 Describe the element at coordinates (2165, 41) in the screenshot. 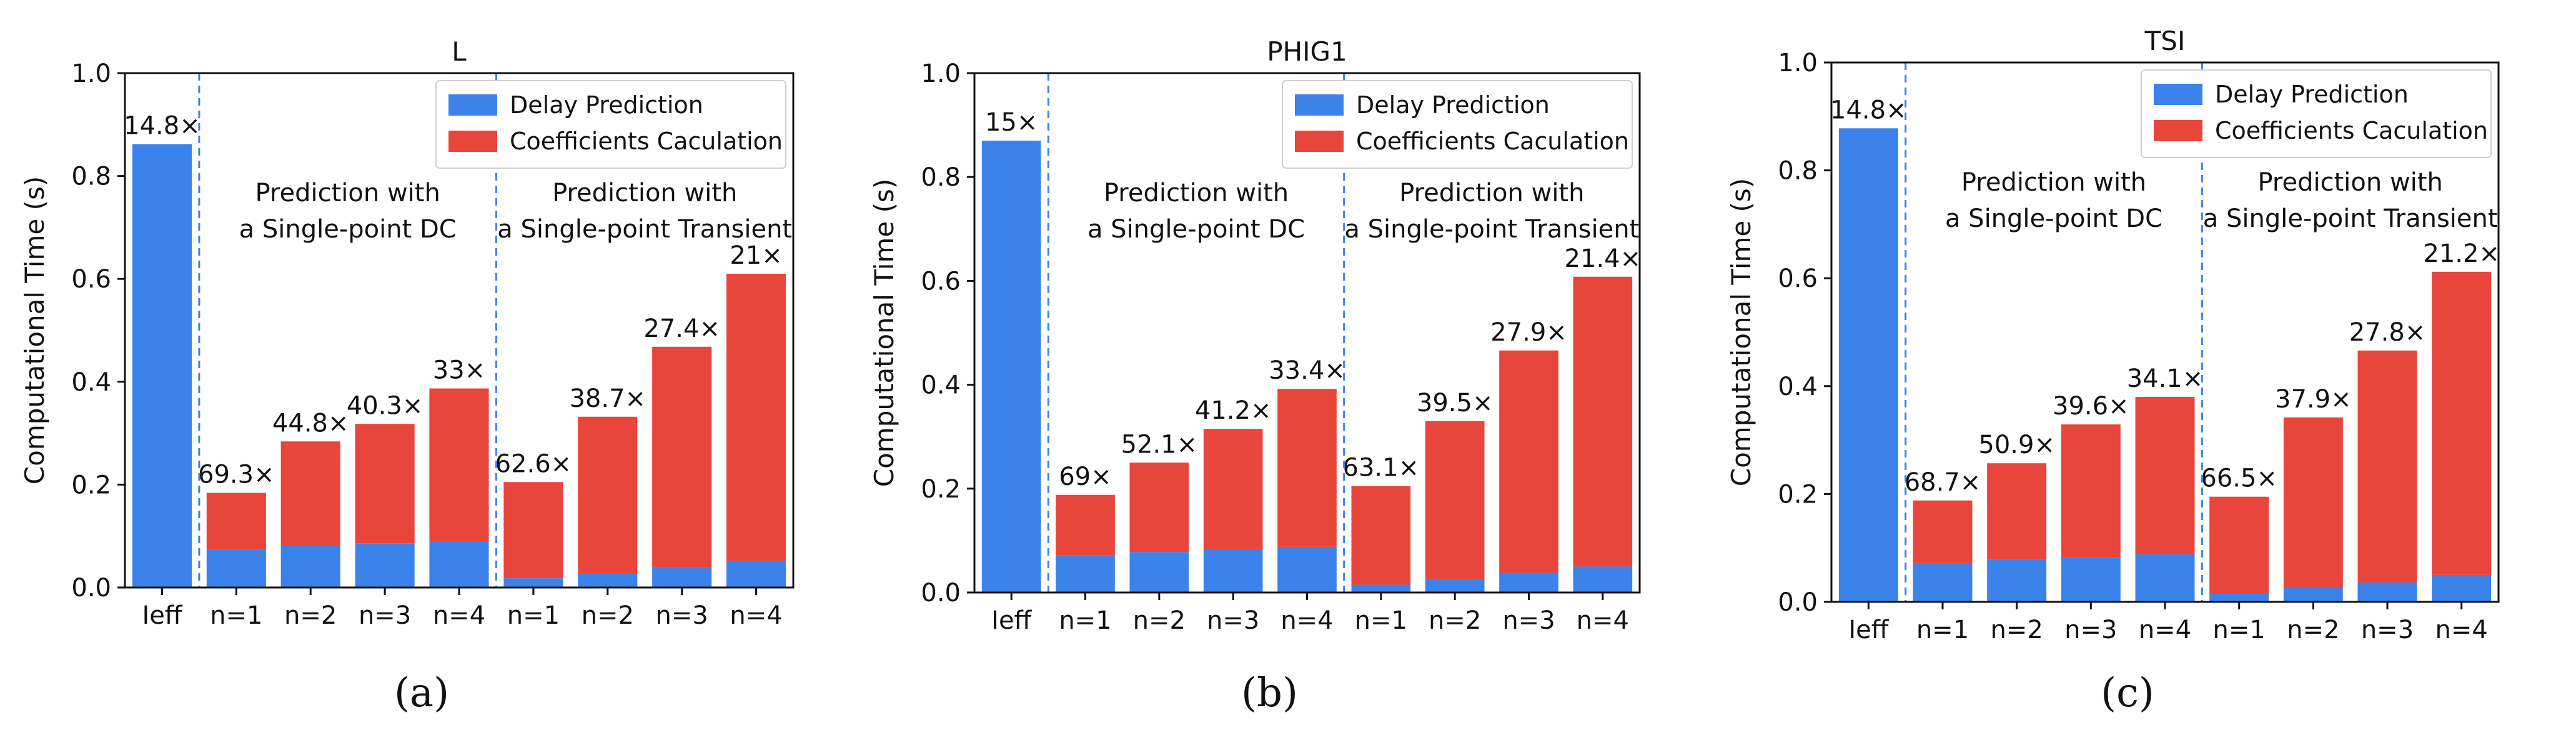

I see `chart-title: TSI` at that location.